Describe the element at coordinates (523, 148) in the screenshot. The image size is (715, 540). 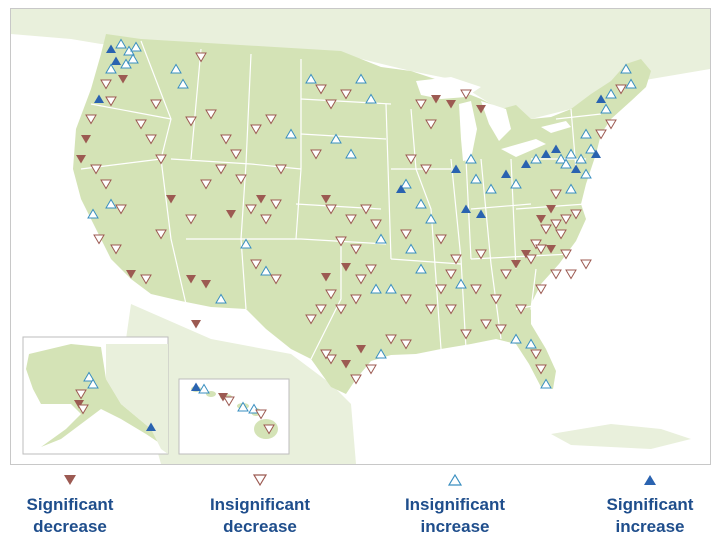
I see `lake-erie` at that location.